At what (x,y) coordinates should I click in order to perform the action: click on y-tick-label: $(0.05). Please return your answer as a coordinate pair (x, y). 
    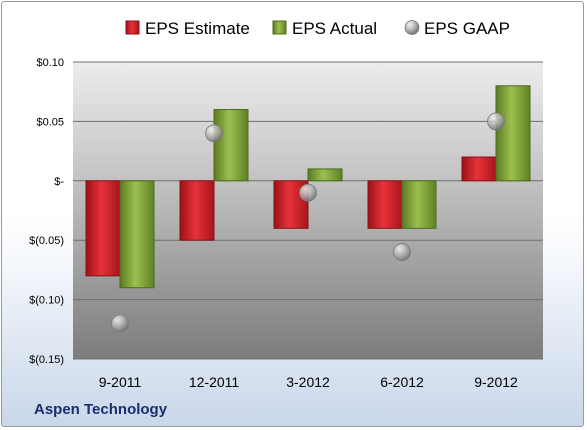
    Looking at the image, I should click on (46, 241).